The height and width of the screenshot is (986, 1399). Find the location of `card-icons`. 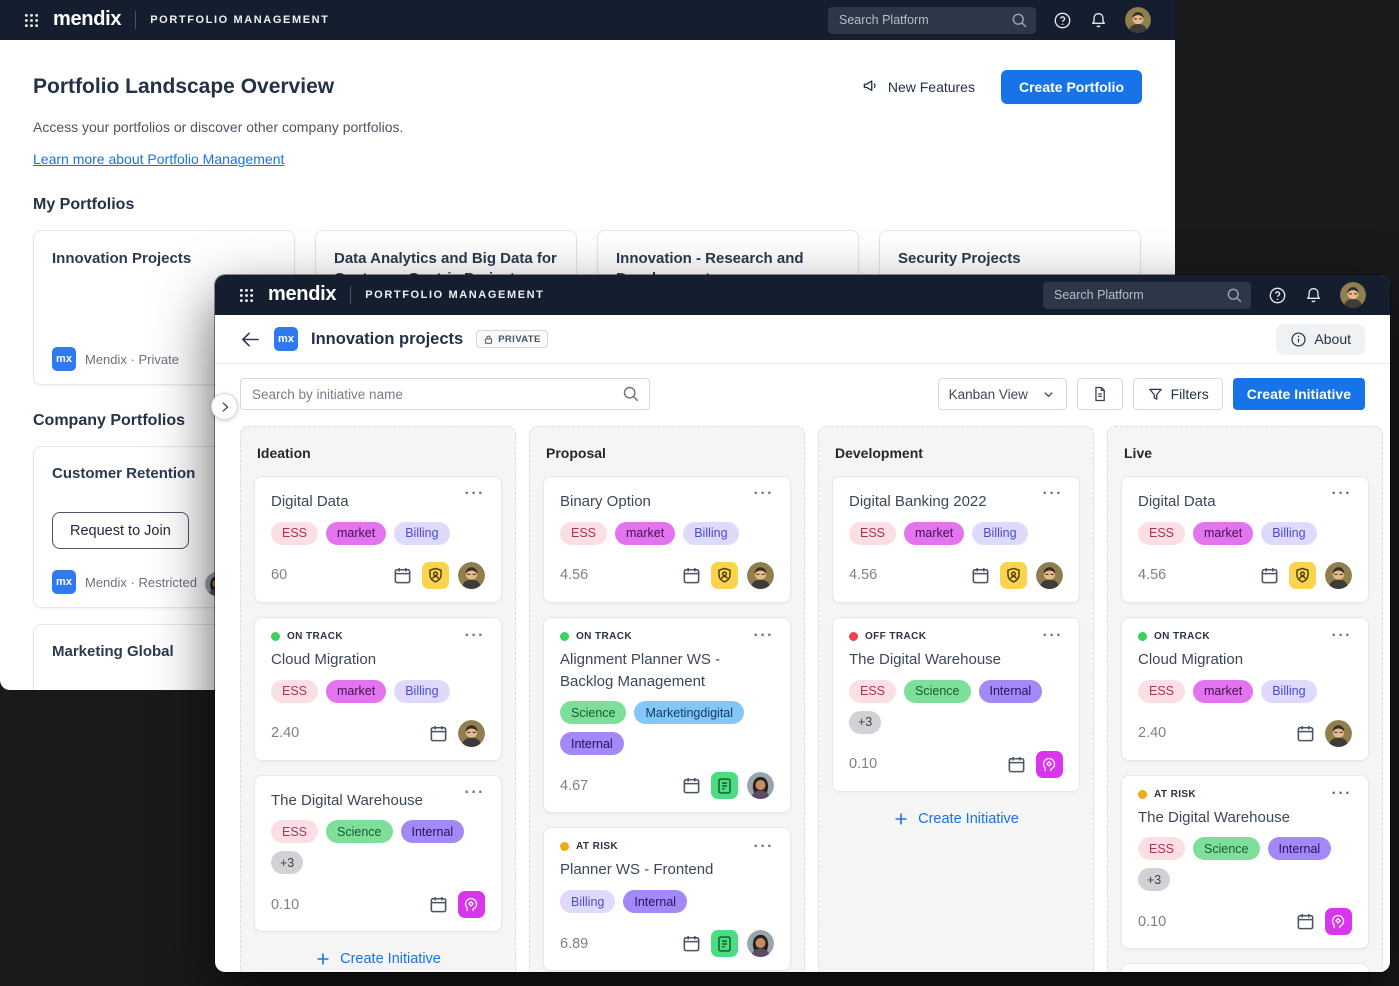

card-icons is located at coordinates (1323, 922).